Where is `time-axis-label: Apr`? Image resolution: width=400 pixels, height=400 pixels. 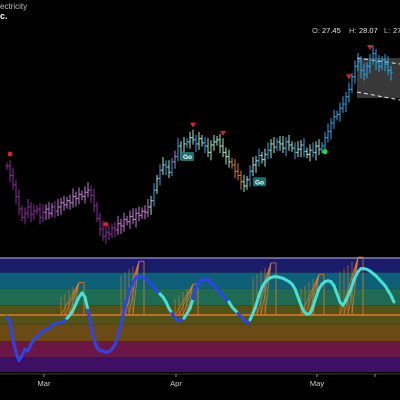 time-axis-label: Apr is located at coordinates (176, 383).